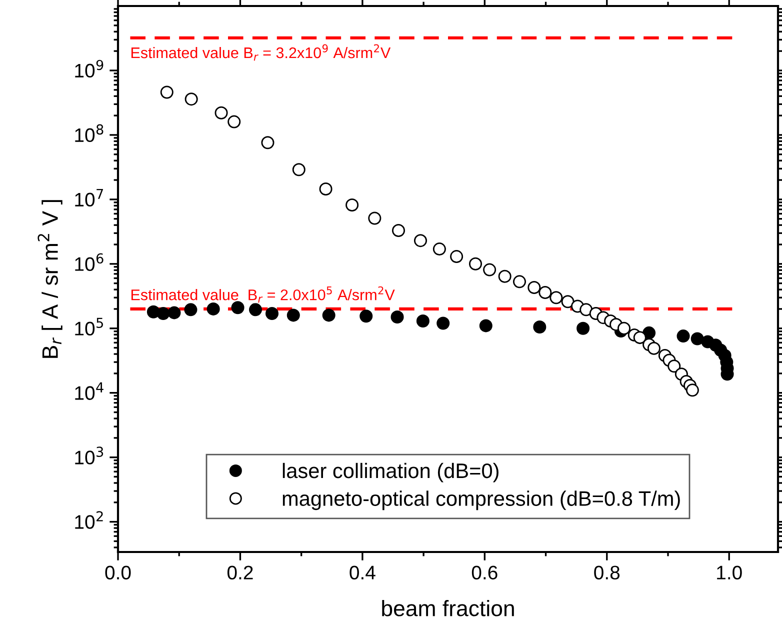 This screenshot has height=635, width=782. Describe the element at coordinates (89, 262) in the screenshot. I see `y-tick-label: 10$^{6}$` at that location.